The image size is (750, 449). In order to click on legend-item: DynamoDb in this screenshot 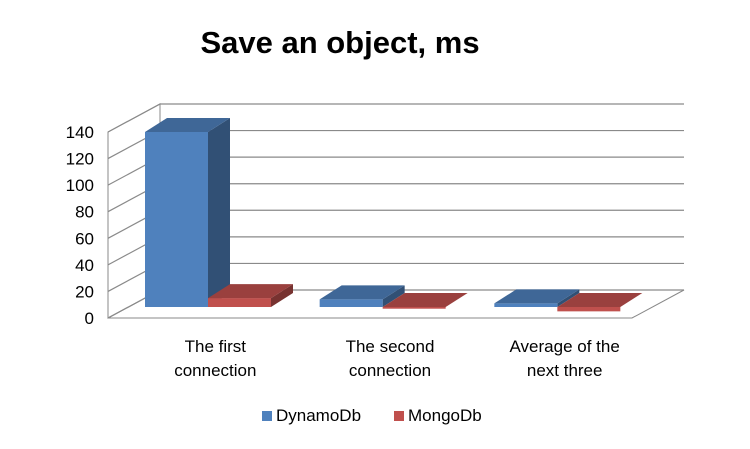, I will do `click(311, 415)`.